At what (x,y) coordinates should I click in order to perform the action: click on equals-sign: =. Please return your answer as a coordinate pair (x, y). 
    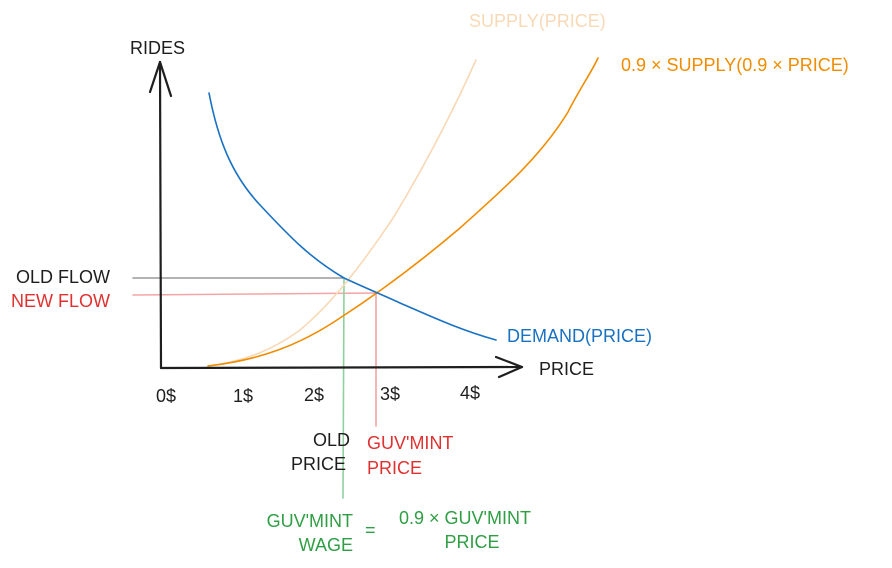
    Looking at the image, I should click on (370, 530).